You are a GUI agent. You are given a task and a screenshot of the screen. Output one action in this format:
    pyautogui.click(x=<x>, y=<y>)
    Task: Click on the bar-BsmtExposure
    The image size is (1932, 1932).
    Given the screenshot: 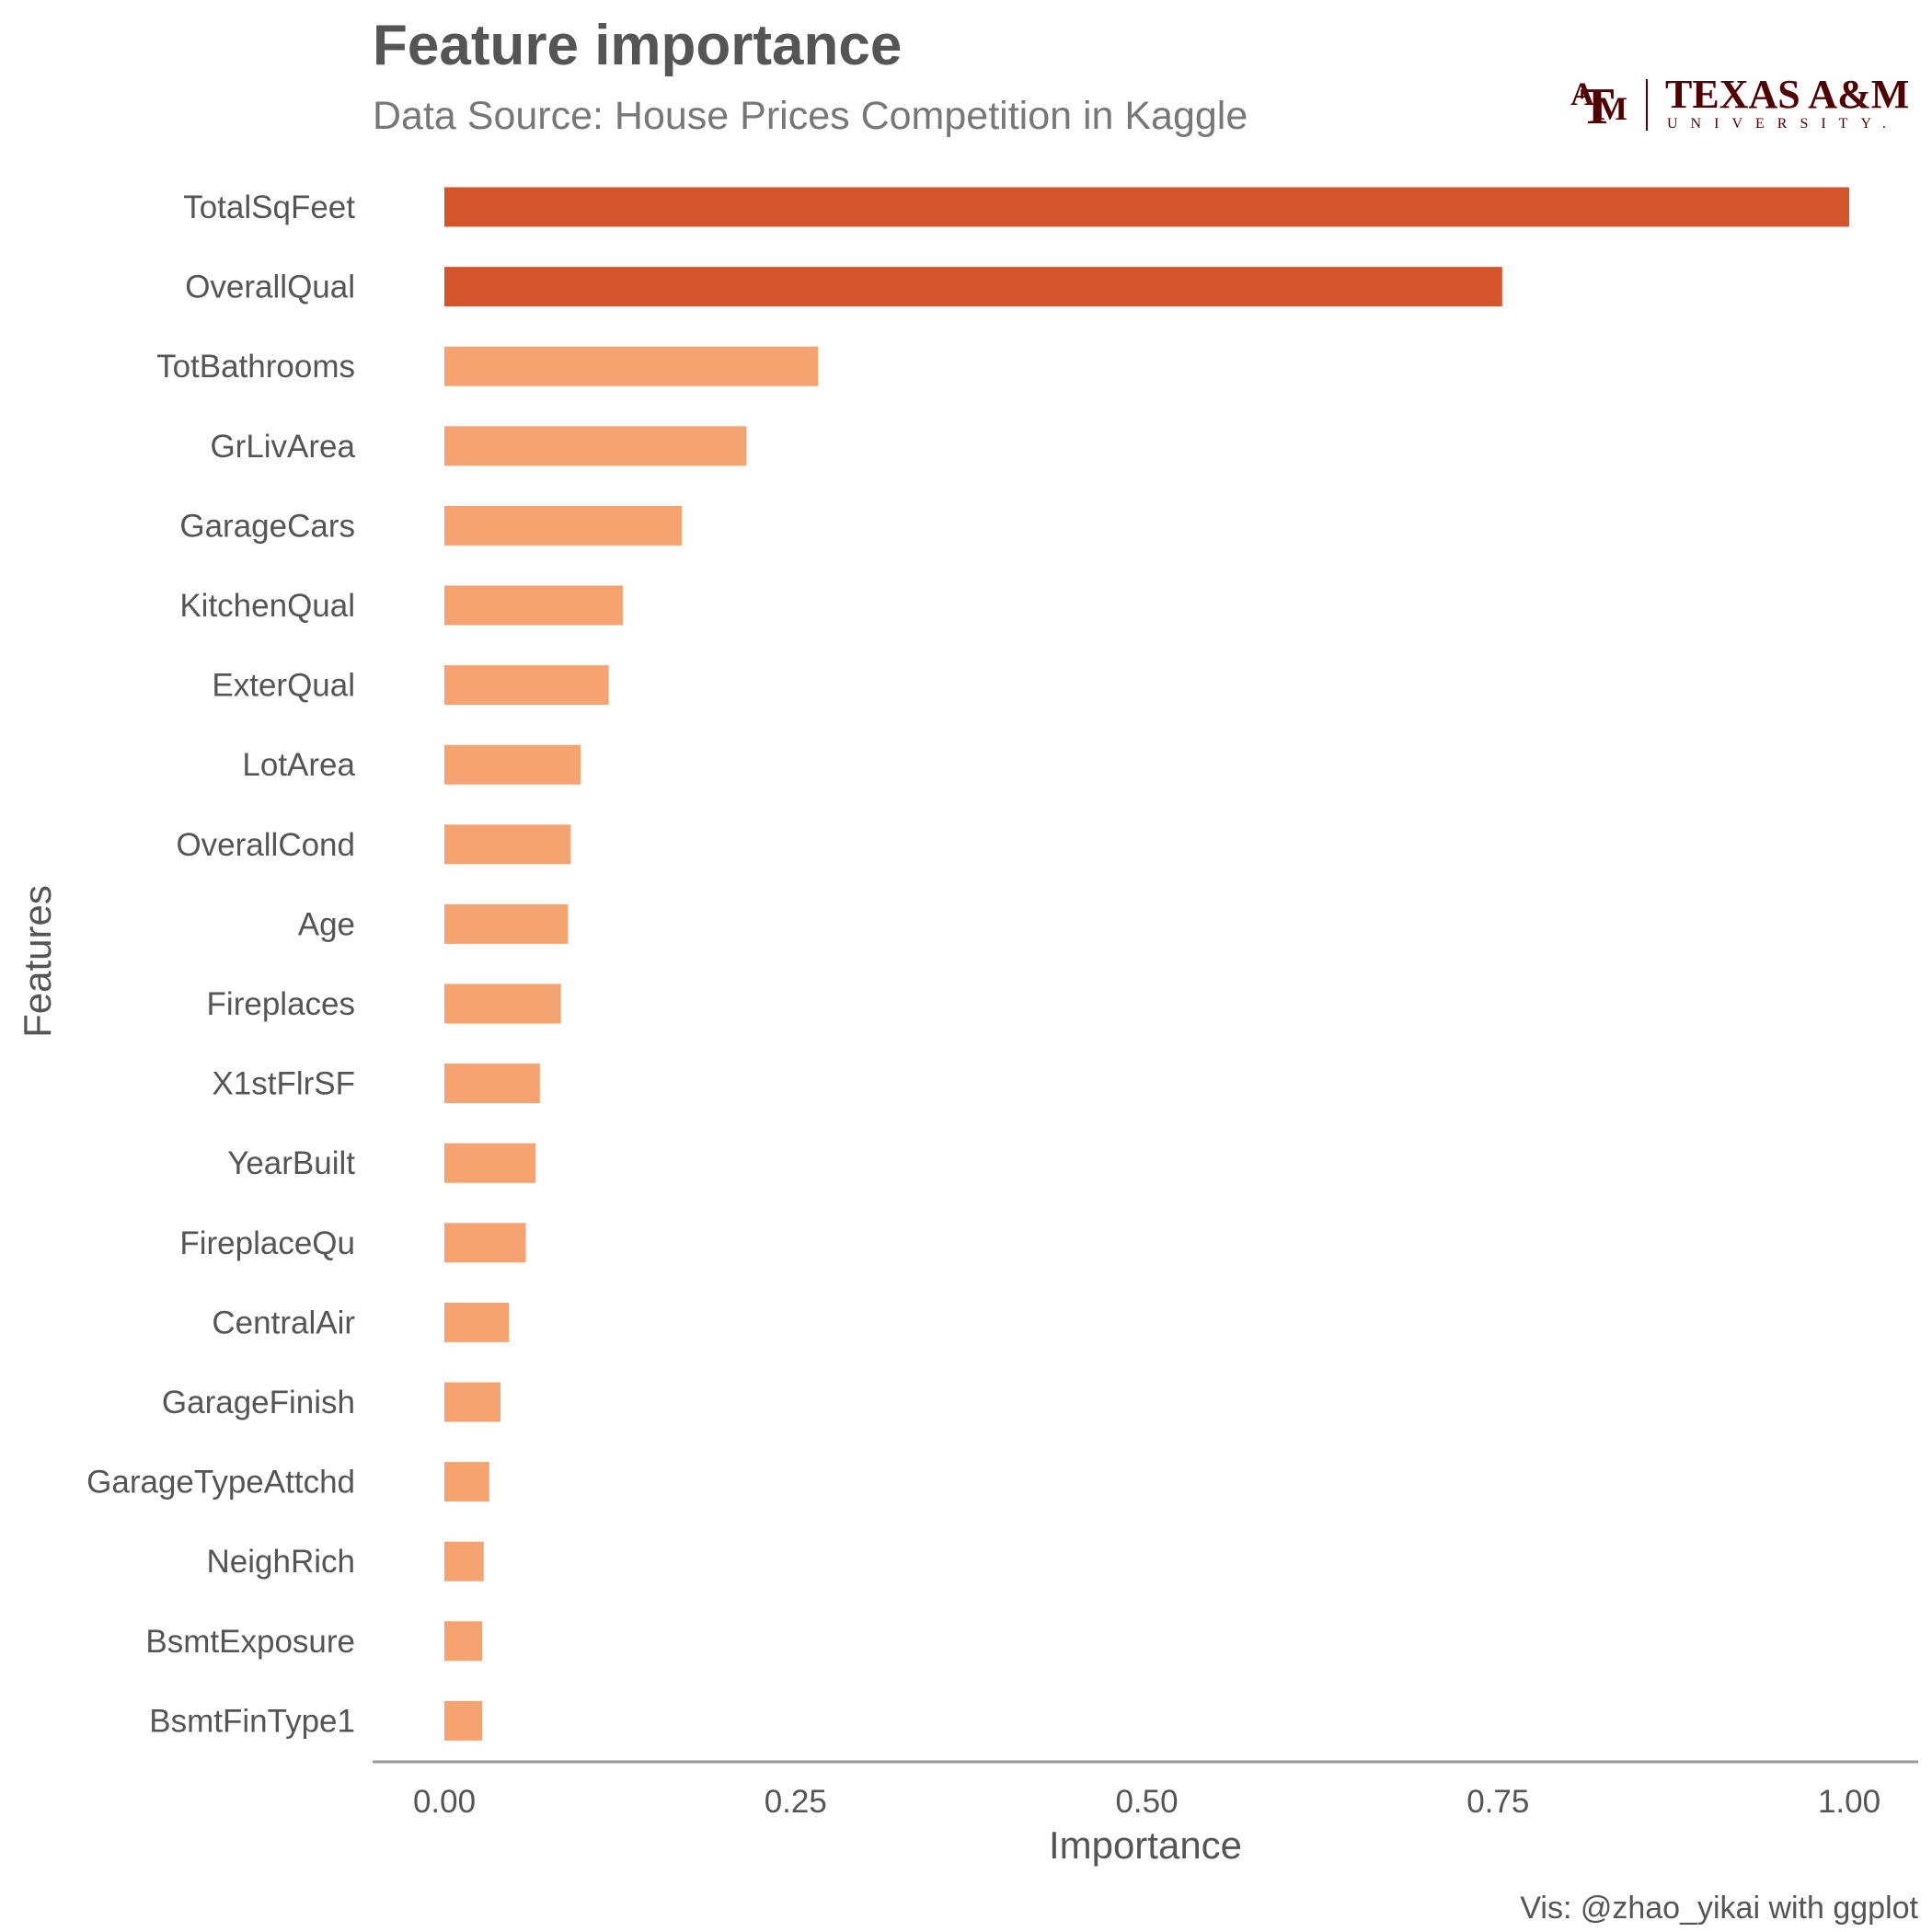 What is the action you would take?
    pyautogui.click(x=463, y=1641)
    